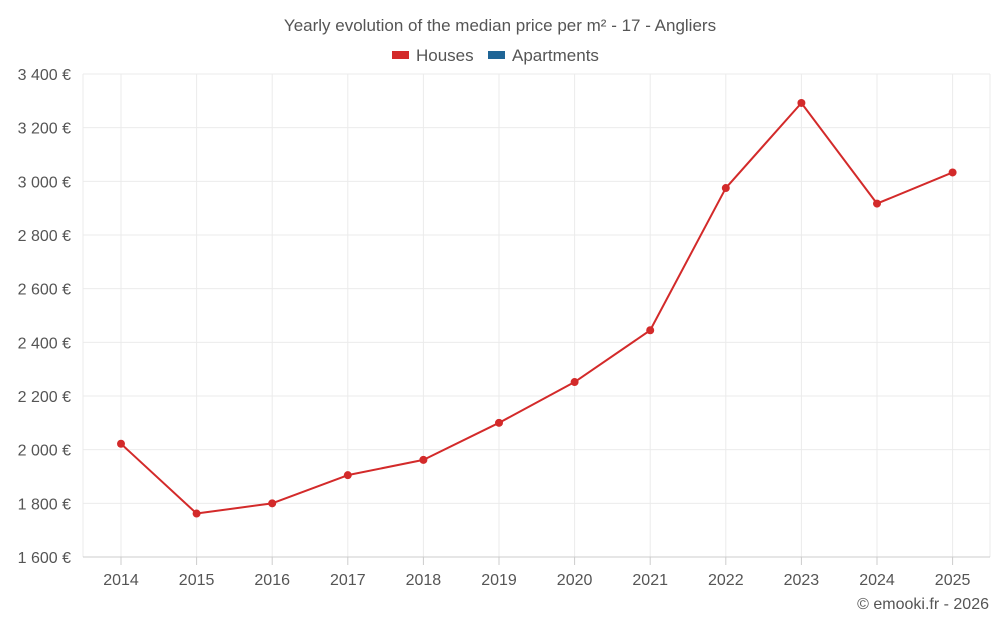 This screenshot has height=625, width=1000. Describe the element at coordinates (44, 343) in the screenshot. I see `y-tick-label: 2 400 €` at that location.